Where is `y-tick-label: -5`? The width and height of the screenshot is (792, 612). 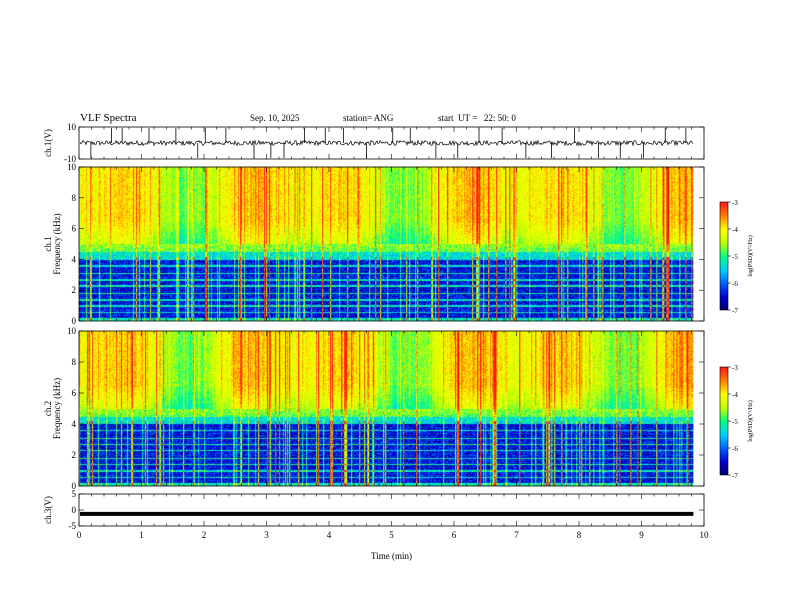 y-tick-label: -5 is located at coordinates (73, 526).